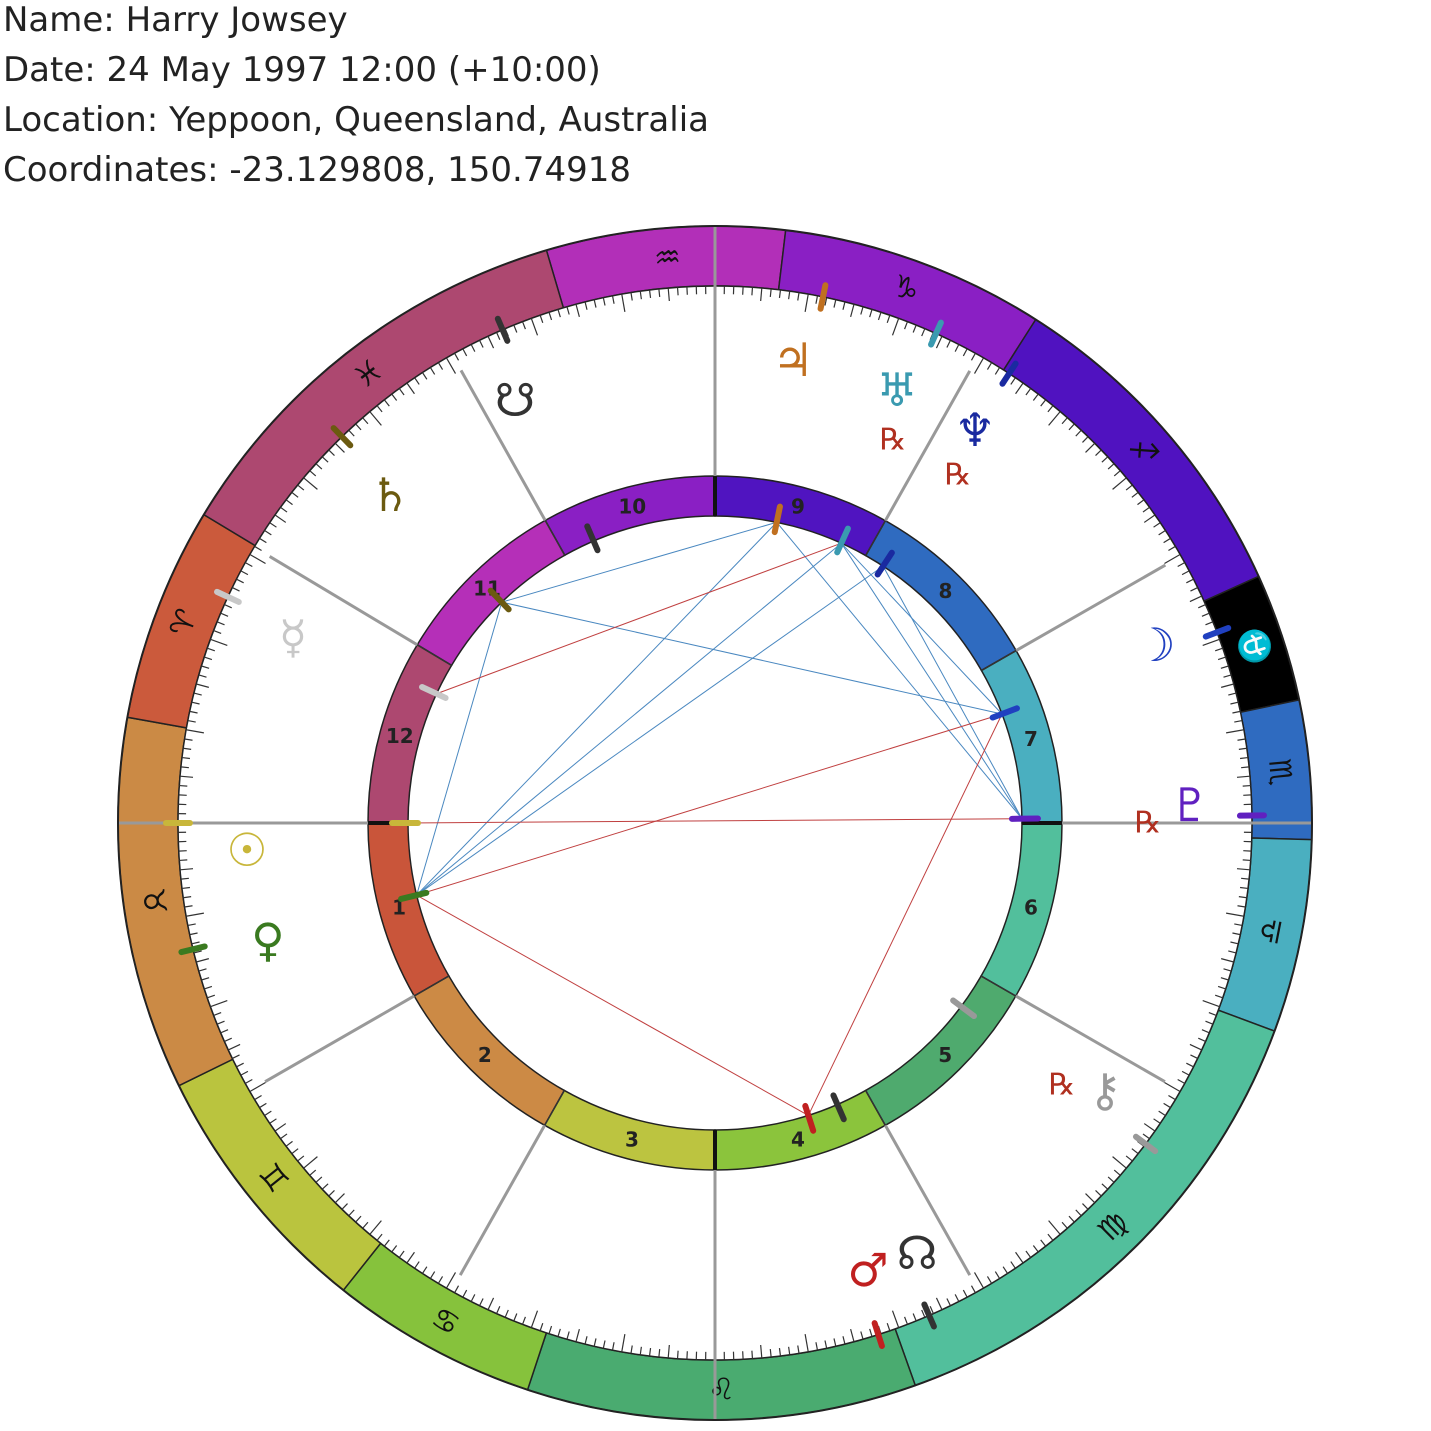 This screenshot has width=1431, height=1431. What do you see at coordinates (792, 360) in the screenshot?
I see `planet-glyph: ♃` at bounding box center [792, 360].